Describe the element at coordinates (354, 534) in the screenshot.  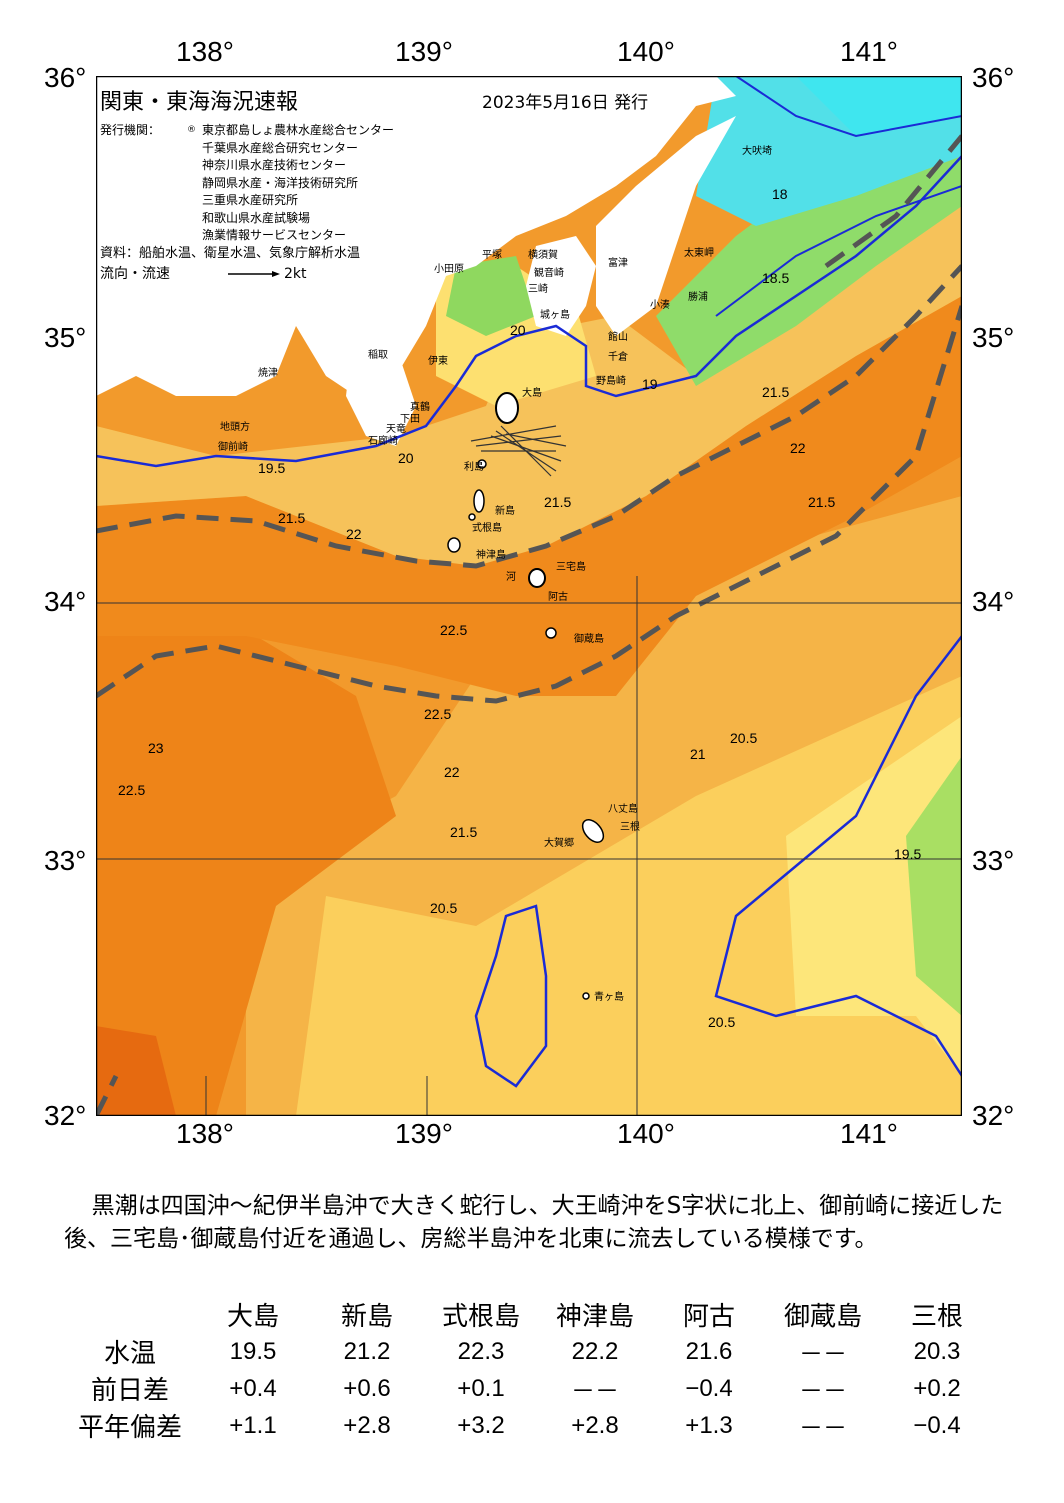
I see `contour-label-22-a: 22` at that location.